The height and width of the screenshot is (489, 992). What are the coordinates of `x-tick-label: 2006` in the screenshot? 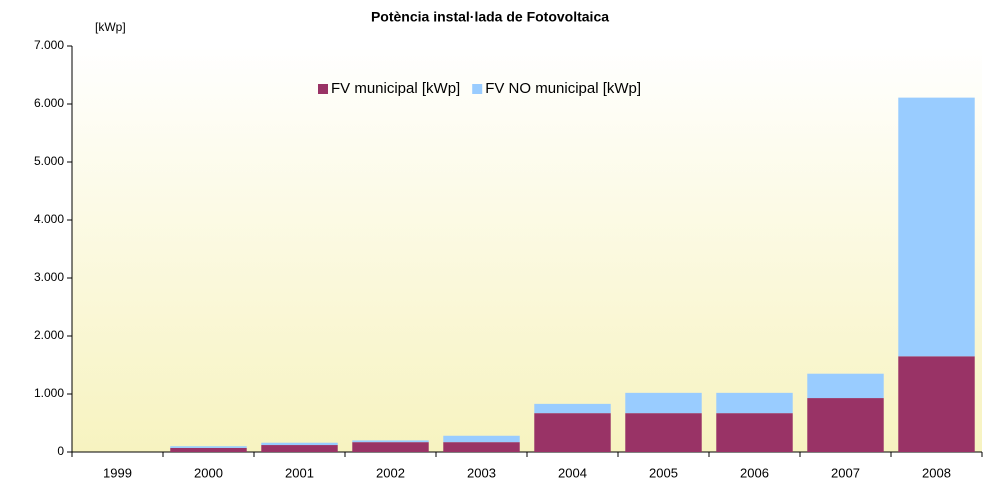 It's located at (754, 472).